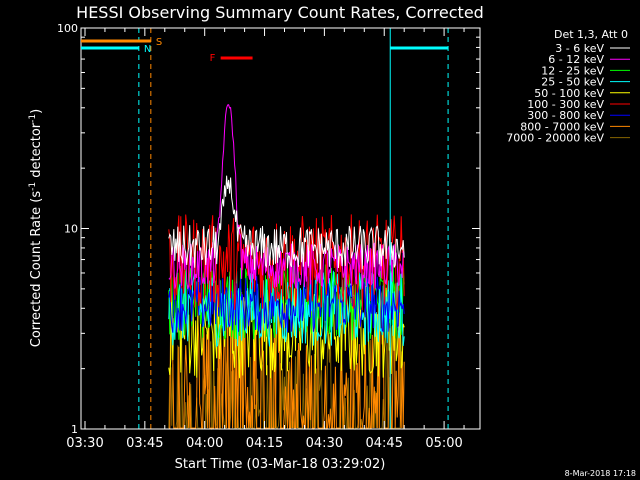  Describe the element at coordinates (555, 138) in the screenshot. I see `legend-label-8: 7000 - 20000 keV` at that location.